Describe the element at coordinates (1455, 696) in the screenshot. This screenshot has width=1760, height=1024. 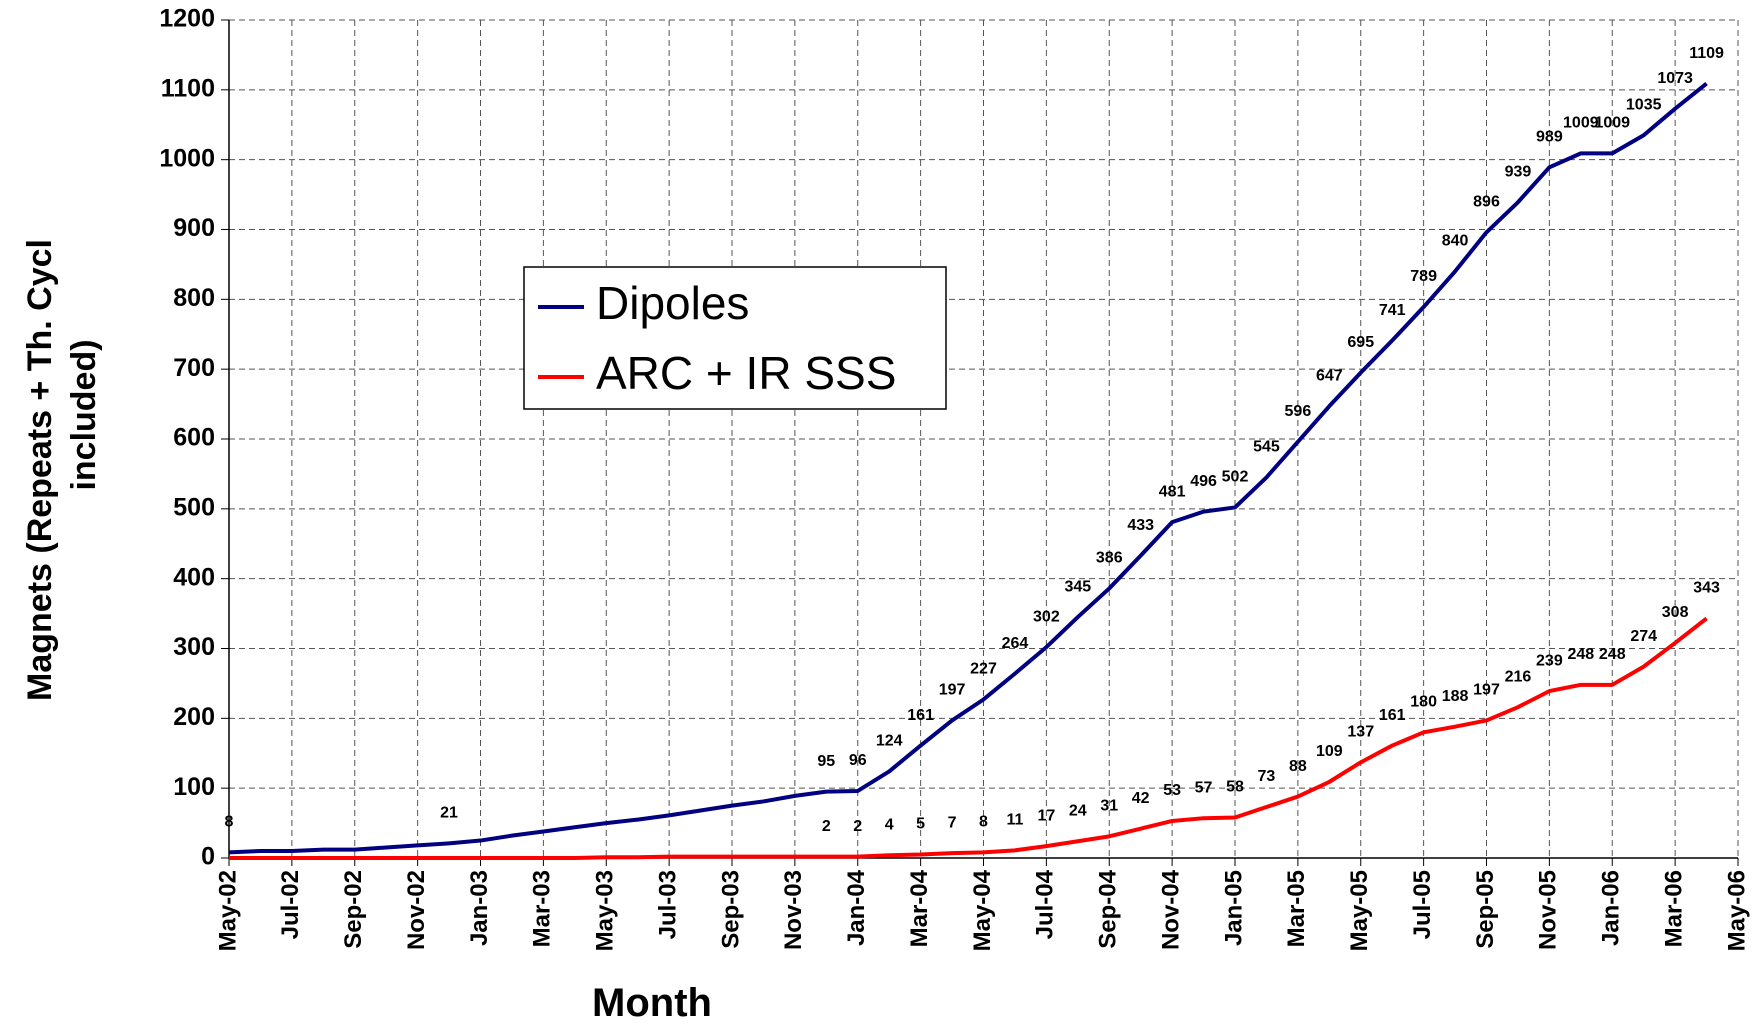
I see `data-label: 188` at that location.